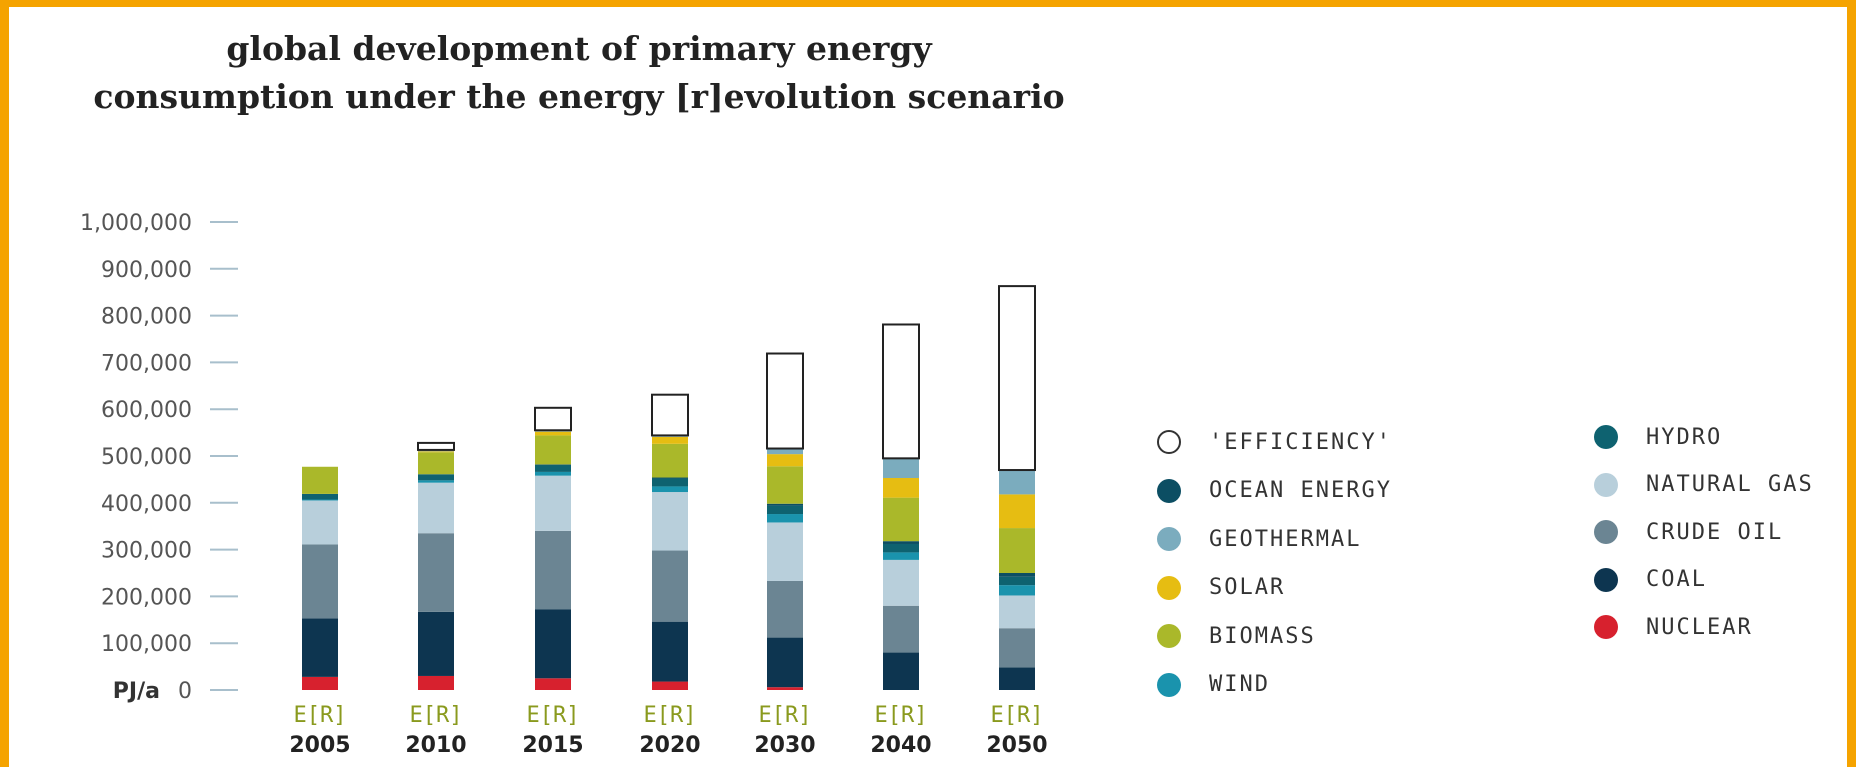  Describe the element at coordinates (185, 691) in the screenshot. I see `y-tick-label: 0` at that location.